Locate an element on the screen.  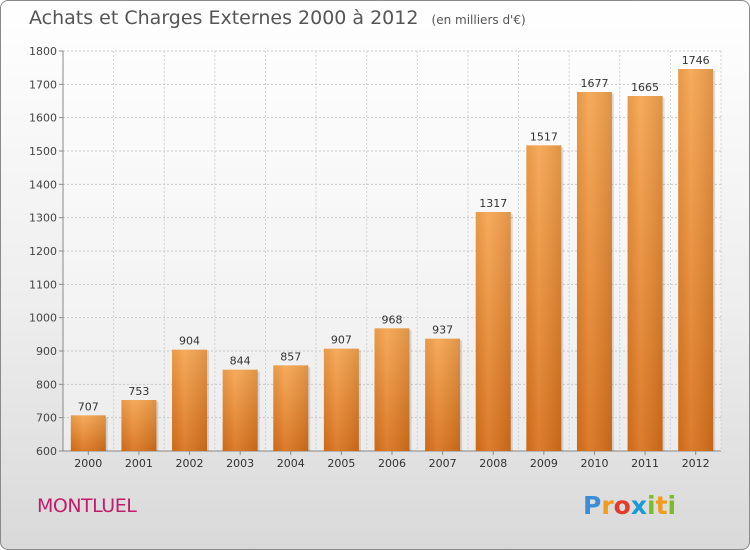
bar-value-label: 937 is located at coordinates (442, 330).